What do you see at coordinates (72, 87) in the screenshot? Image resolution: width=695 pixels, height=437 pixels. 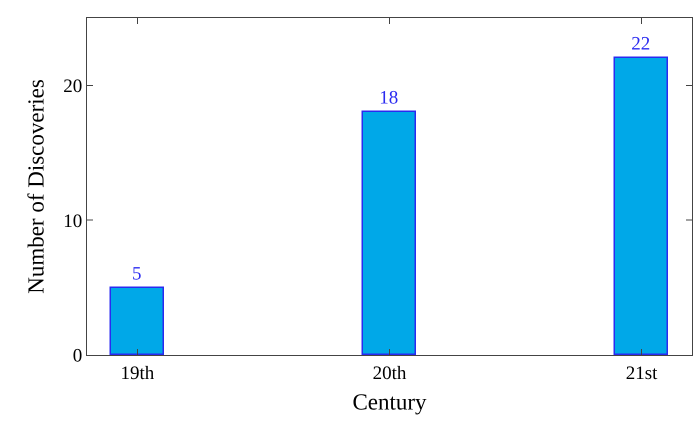 I see `y-tick-label: 20` at bounding box center [72, 87].